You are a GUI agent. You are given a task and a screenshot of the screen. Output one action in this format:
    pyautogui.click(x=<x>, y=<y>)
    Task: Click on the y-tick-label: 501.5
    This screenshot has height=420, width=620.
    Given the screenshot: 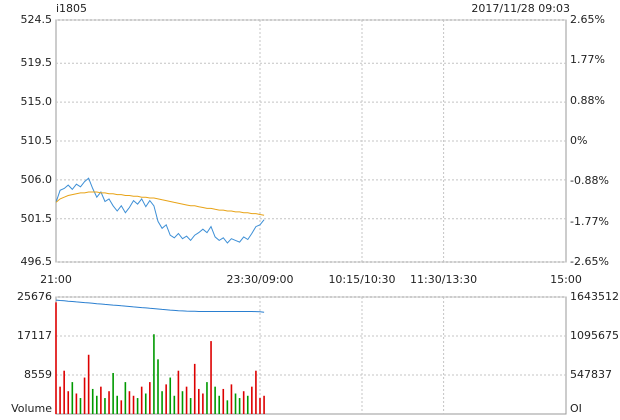 What is the action you would take?
    pyautogui.click(x=37, y=218)
    